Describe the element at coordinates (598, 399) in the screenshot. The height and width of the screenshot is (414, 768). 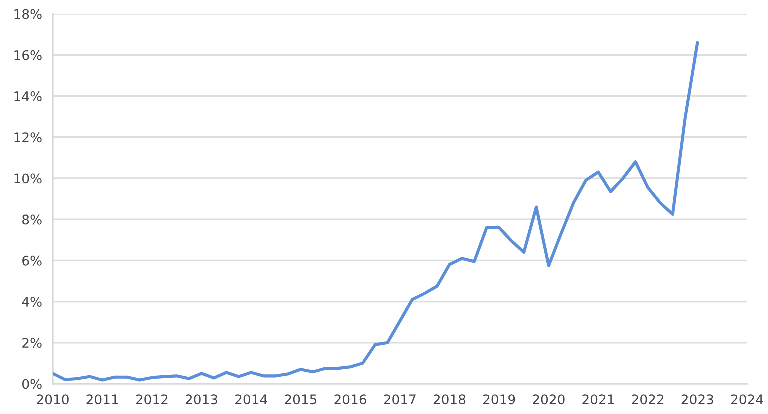
I see `x-tick-label: 2021` at that location.